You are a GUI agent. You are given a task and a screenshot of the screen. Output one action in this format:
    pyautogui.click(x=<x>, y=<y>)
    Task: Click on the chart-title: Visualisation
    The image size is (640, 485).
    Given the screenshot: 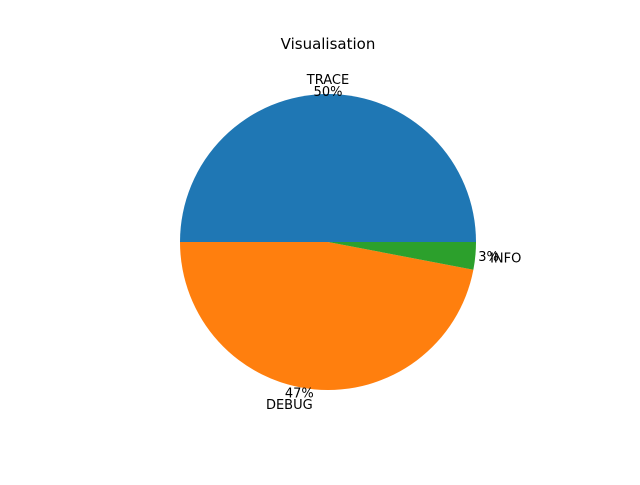 What is the action you would take?
    pyautogui.click(x=328, y=44)
    